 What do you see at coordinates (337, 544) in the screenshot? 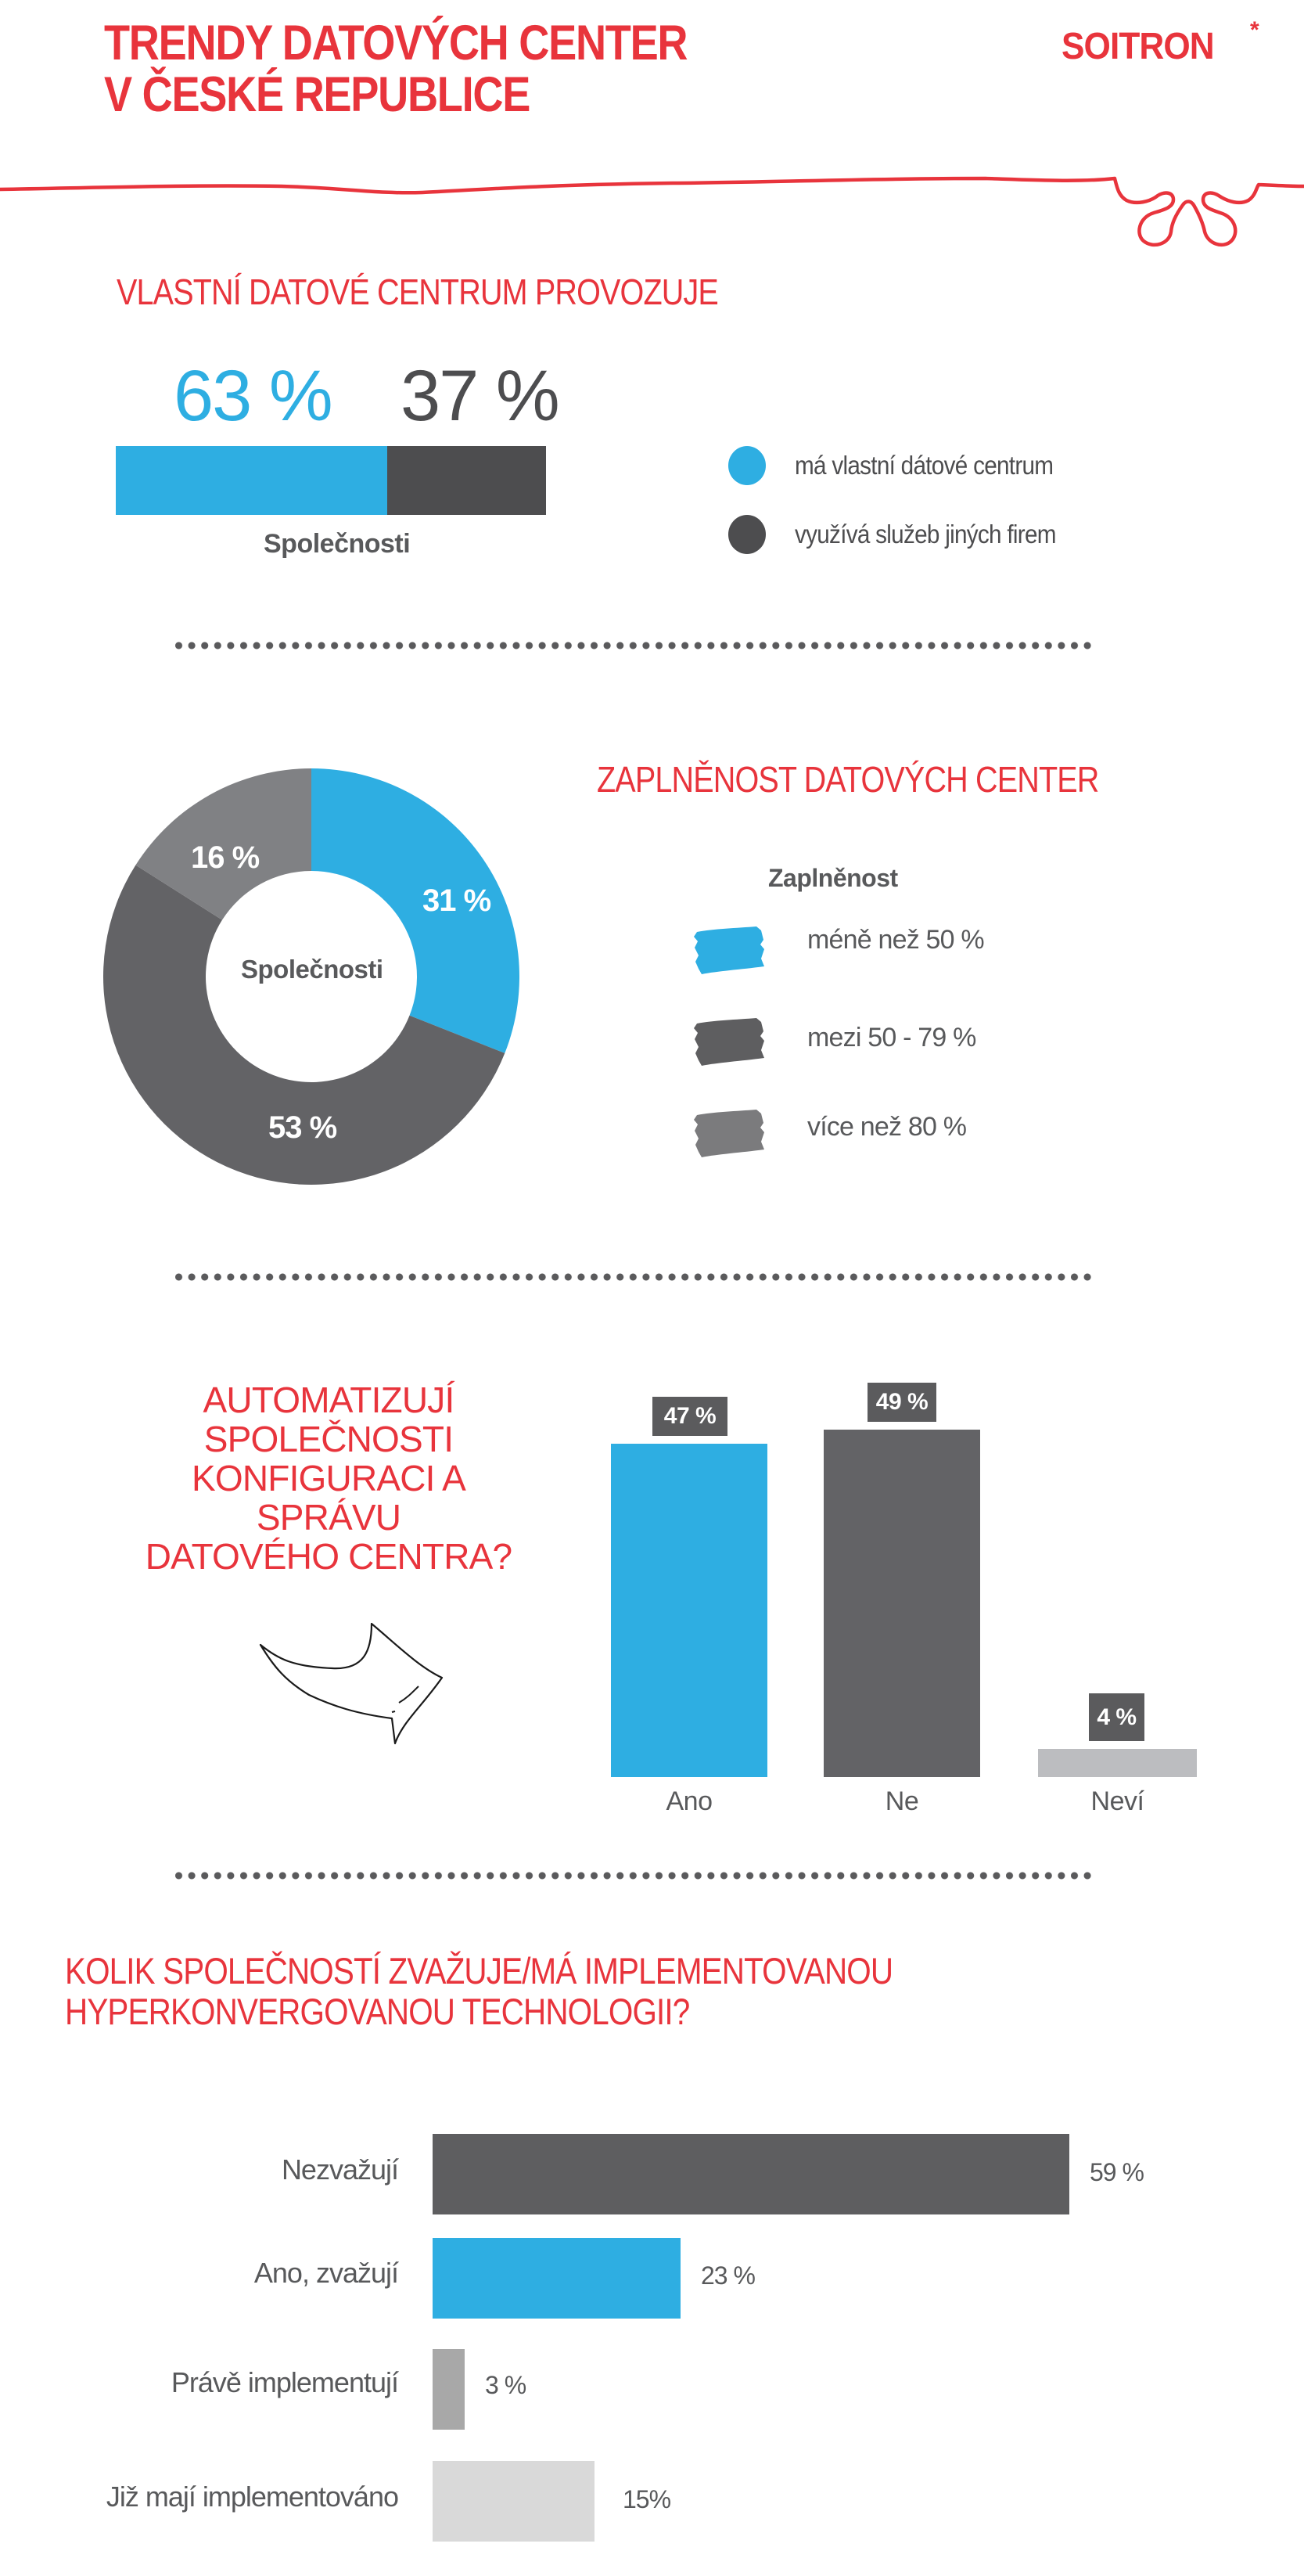
I see `stacked-bar-caption: Společnosti` at bounding box center [337, 544].